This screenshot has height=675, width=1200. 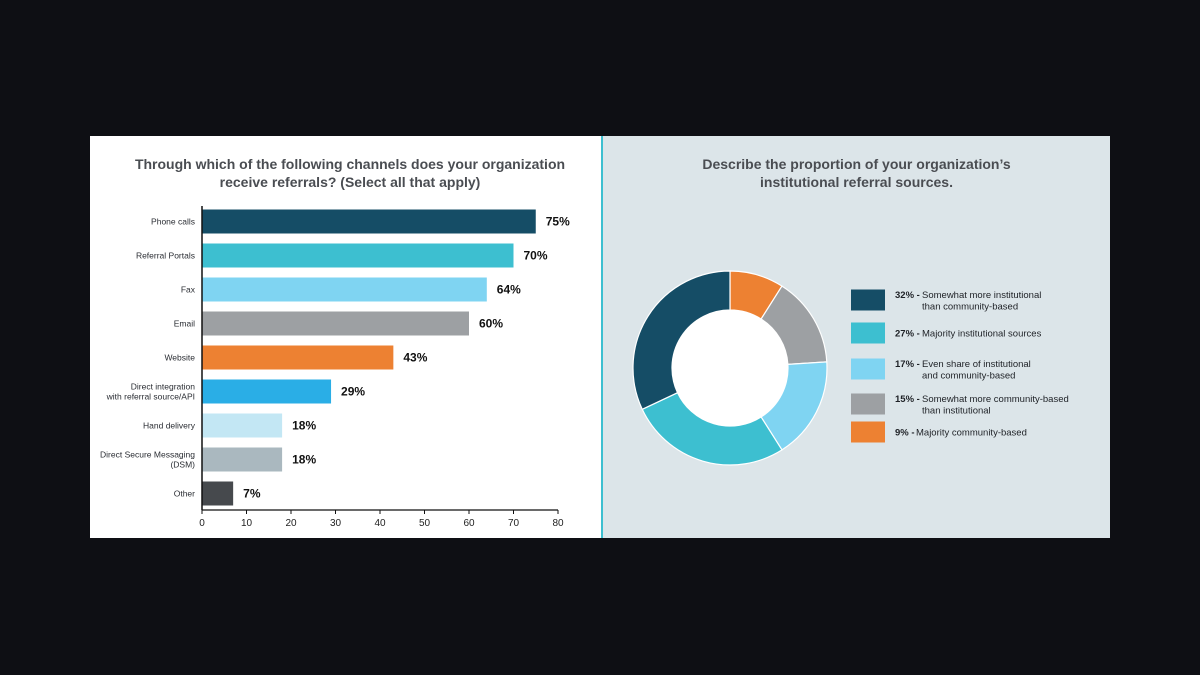 What do you see at coordinates (907, 334) in the screenshot?
I see `legend-percent: 27% -` at bounding box center [907, 334].